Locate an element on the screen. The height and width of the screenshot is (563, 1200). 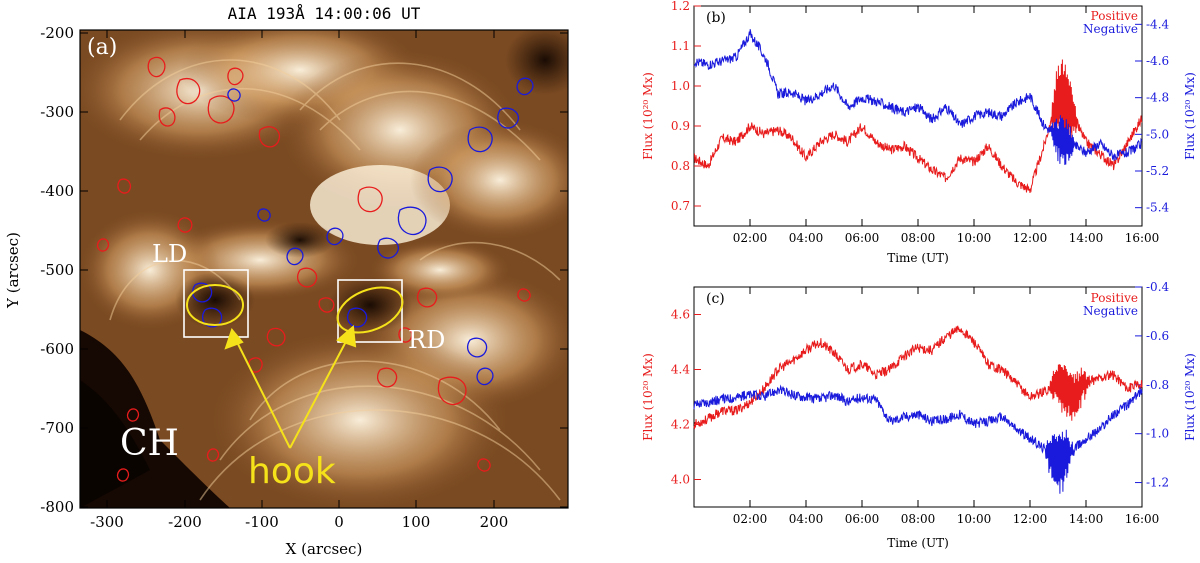
label-rd: RD is located at coordinates (426, 340).